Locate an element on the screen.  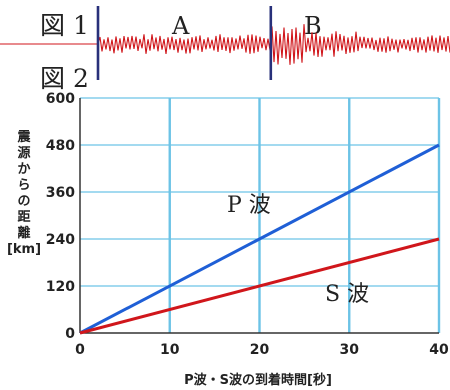
x-tick-label: 0 is located at coordinates (80, 350).